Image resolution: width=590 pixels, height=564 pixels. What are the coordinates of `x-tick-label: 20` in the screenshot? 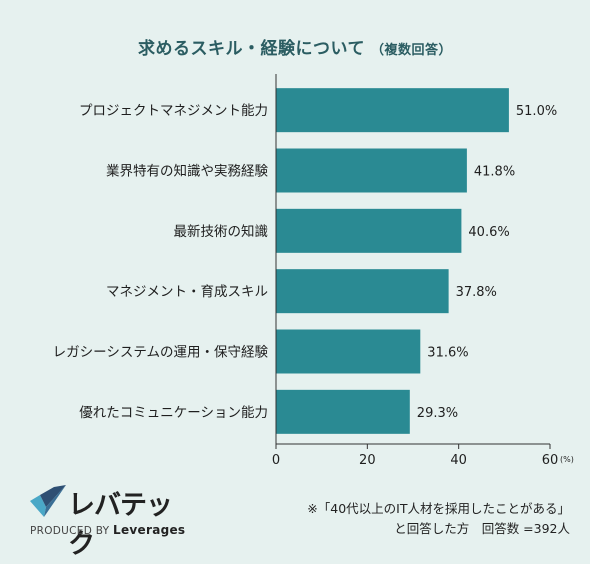 It's located at (367, 460).